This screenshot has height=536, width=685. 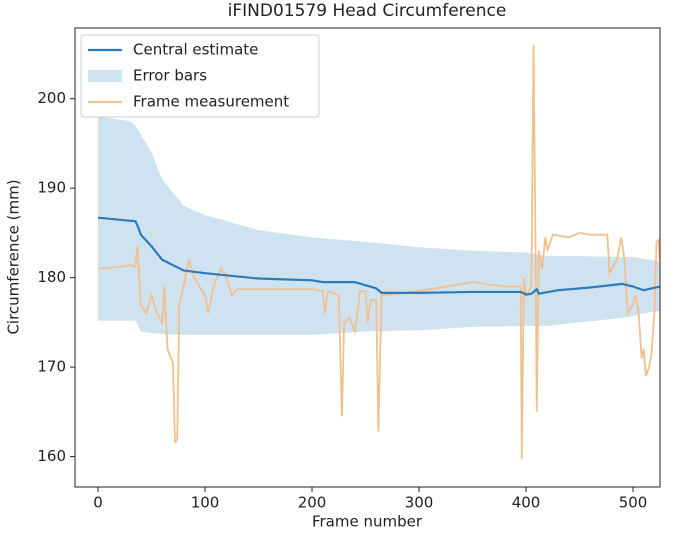 What do you see at coordinates (367, 11) in the screenshot?
I see `chart-title: iFIND01579 Head Circumference` at bounding box center [367, 11].